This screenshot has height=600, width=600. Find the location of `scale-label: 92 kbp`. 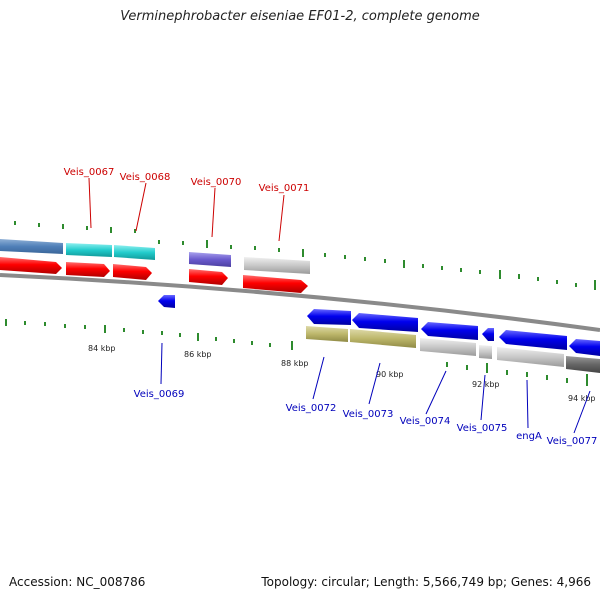

scale-label: 92 kbp is located at coordinates (486, 384).